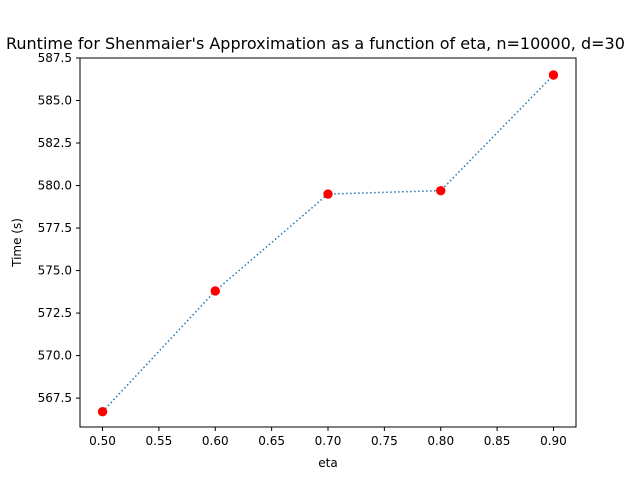  What do you see at coordinates (102, 441) in the screenshot?
I see `x-tick-label: 0.50` at bounding box center [102, 441].